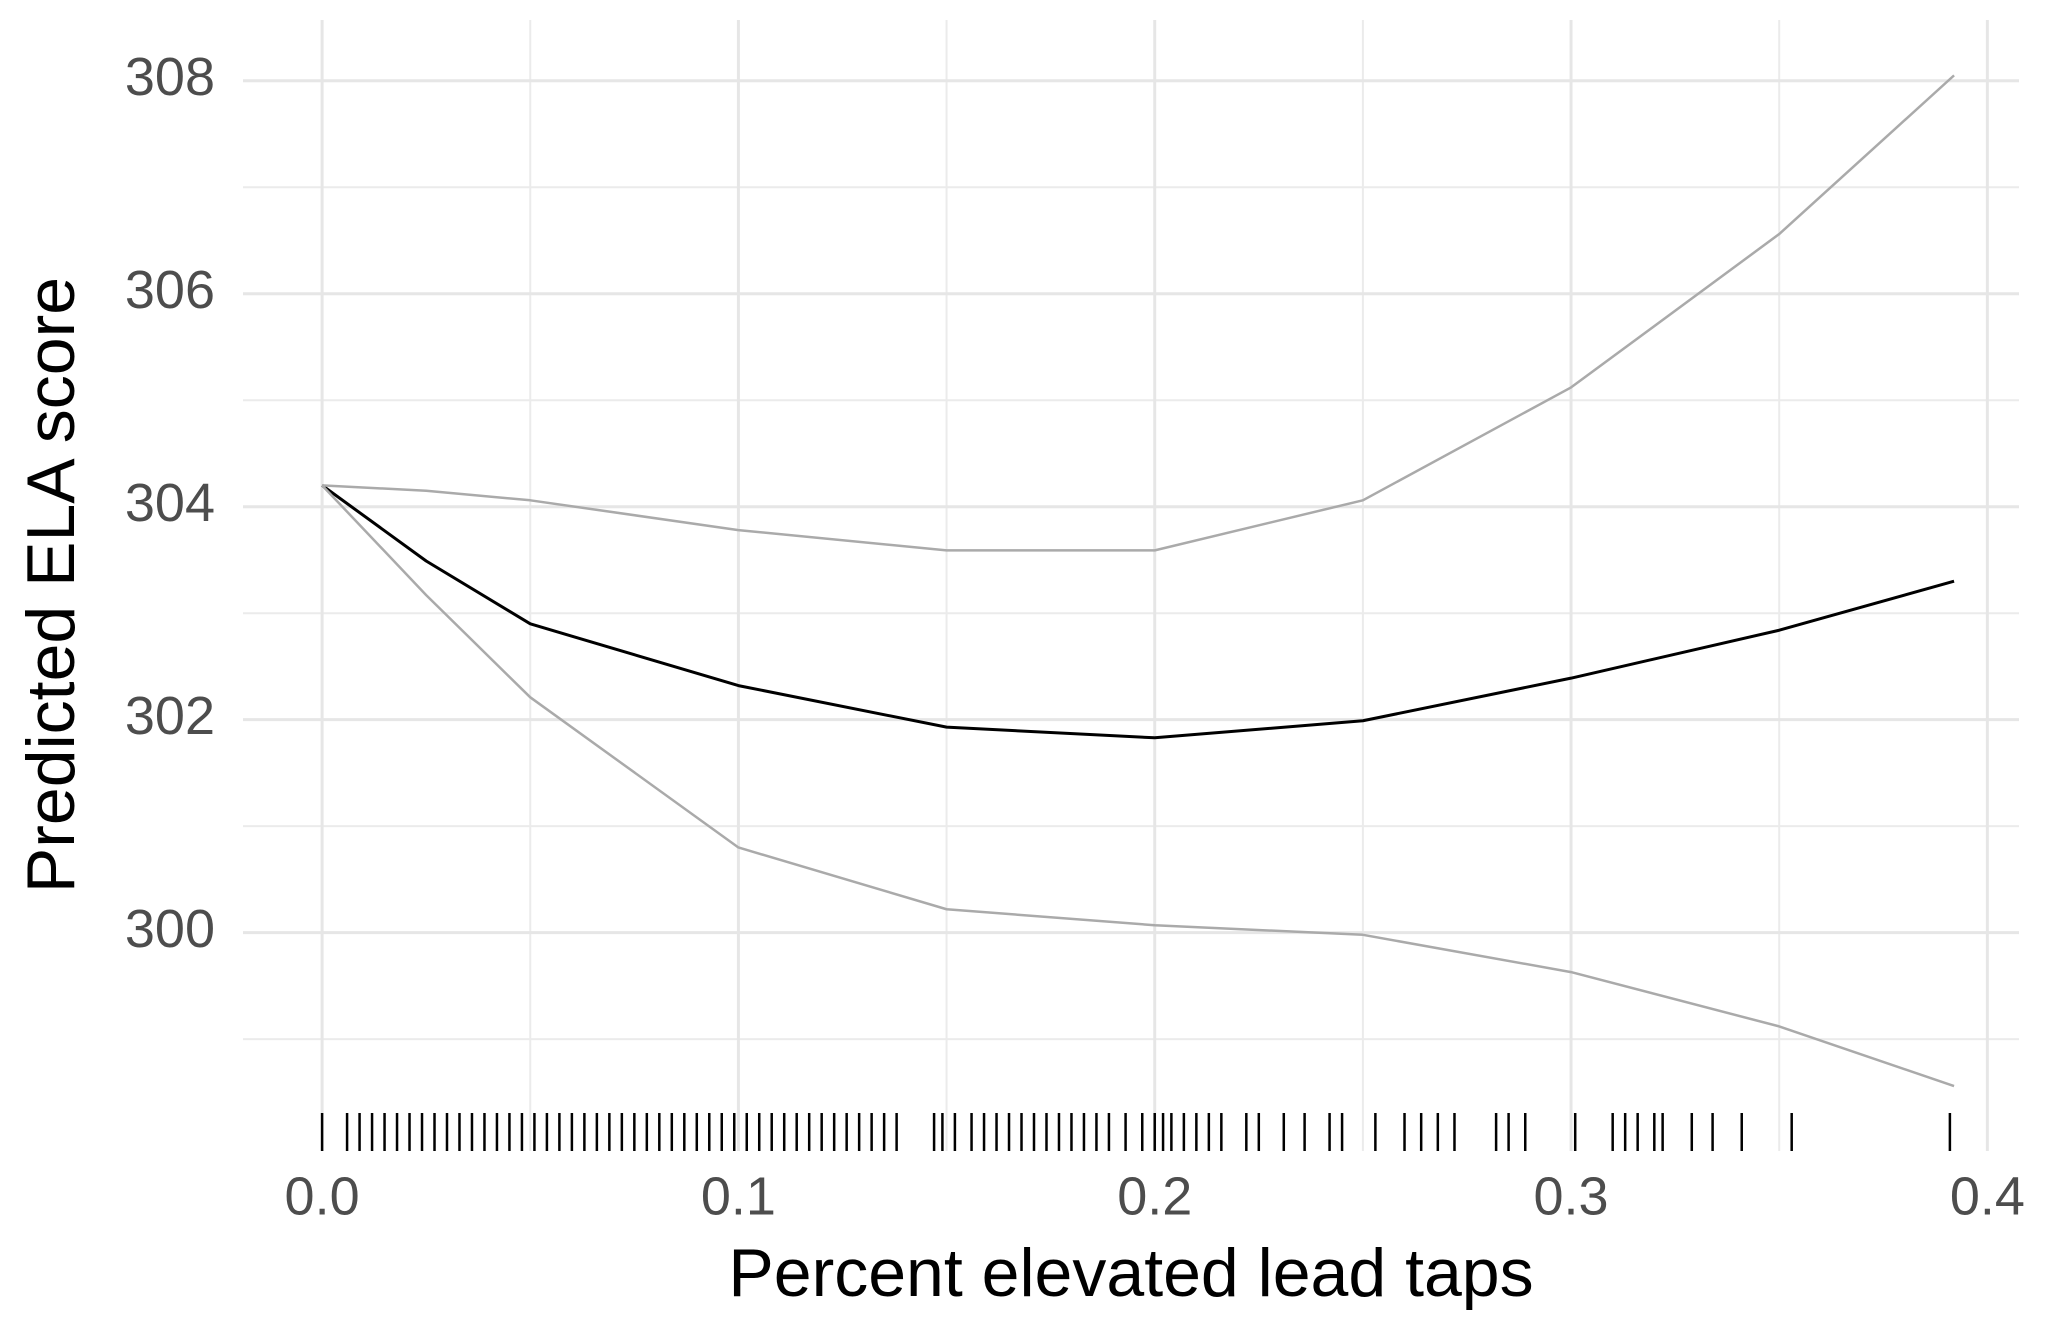  I want to click on x-tick-label: 0.2, so click(1154, 1196).